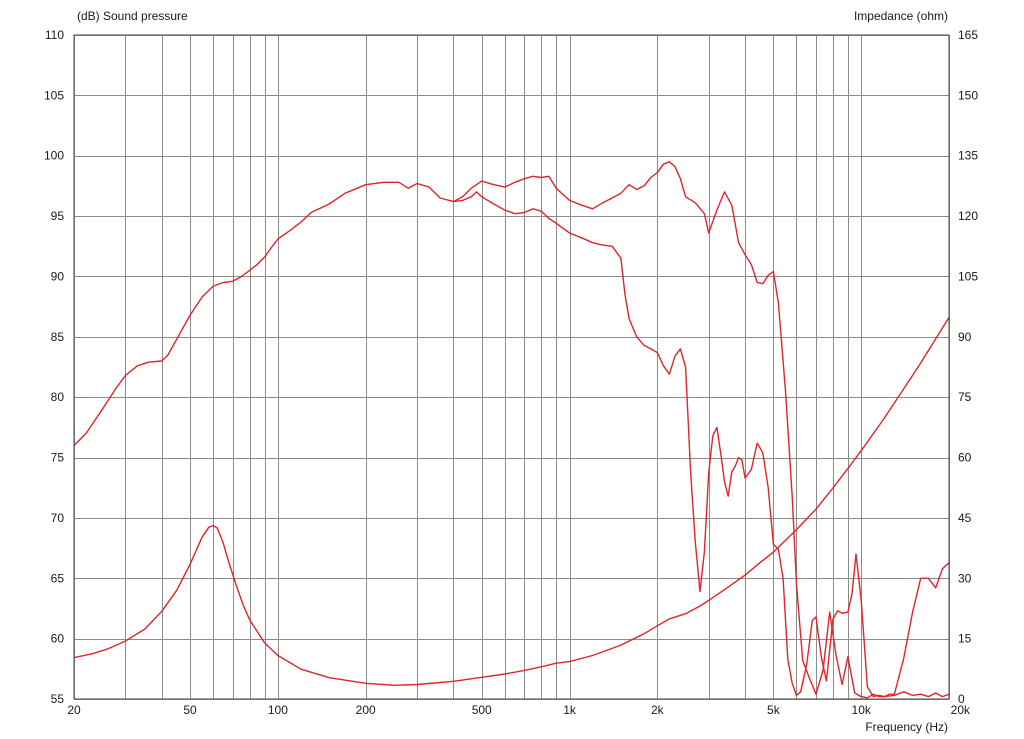 This screenshot has height=739, width=1024. I want to click on right-axis-label: Impedance (ohm), so click(901, 16).